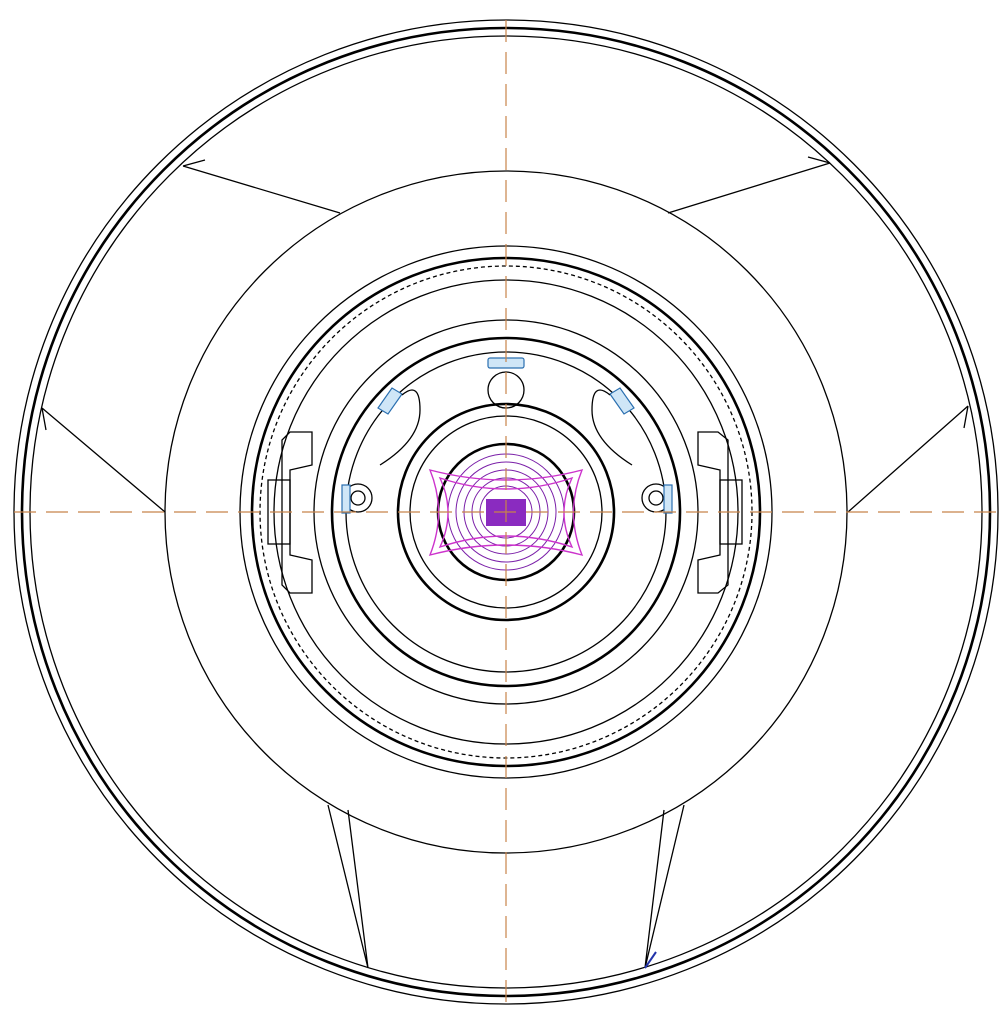 This screenshot has width=999, height=1017. I want to click on lens-outline, so click(506, 512).